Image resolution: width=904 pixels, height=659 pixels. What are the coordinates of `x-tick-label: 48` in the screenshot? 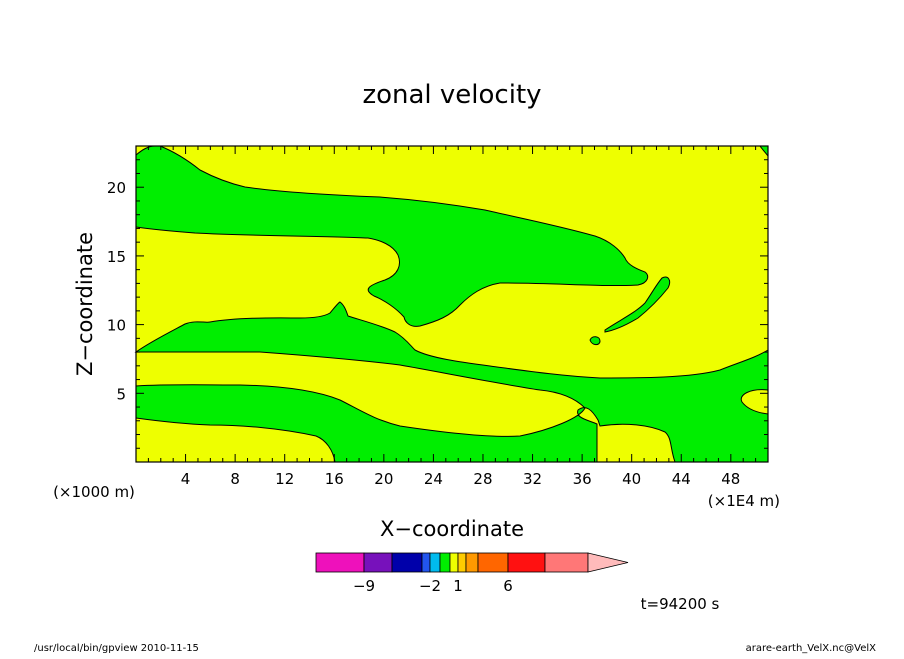 It's located at (730, 479).